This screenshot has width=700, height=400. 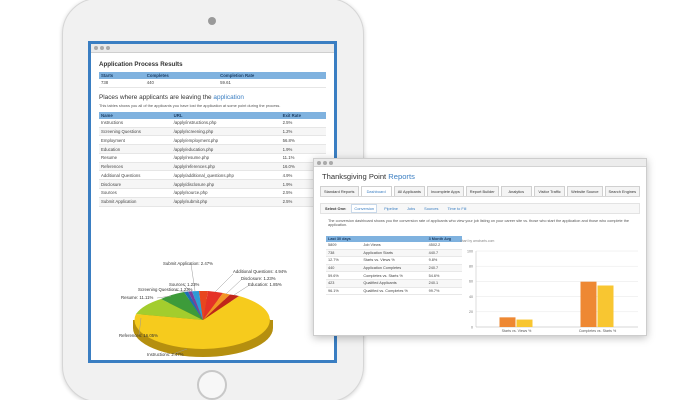 I want to click on table-cell: /apply/disclosure.php, so click(x=226, y=184).